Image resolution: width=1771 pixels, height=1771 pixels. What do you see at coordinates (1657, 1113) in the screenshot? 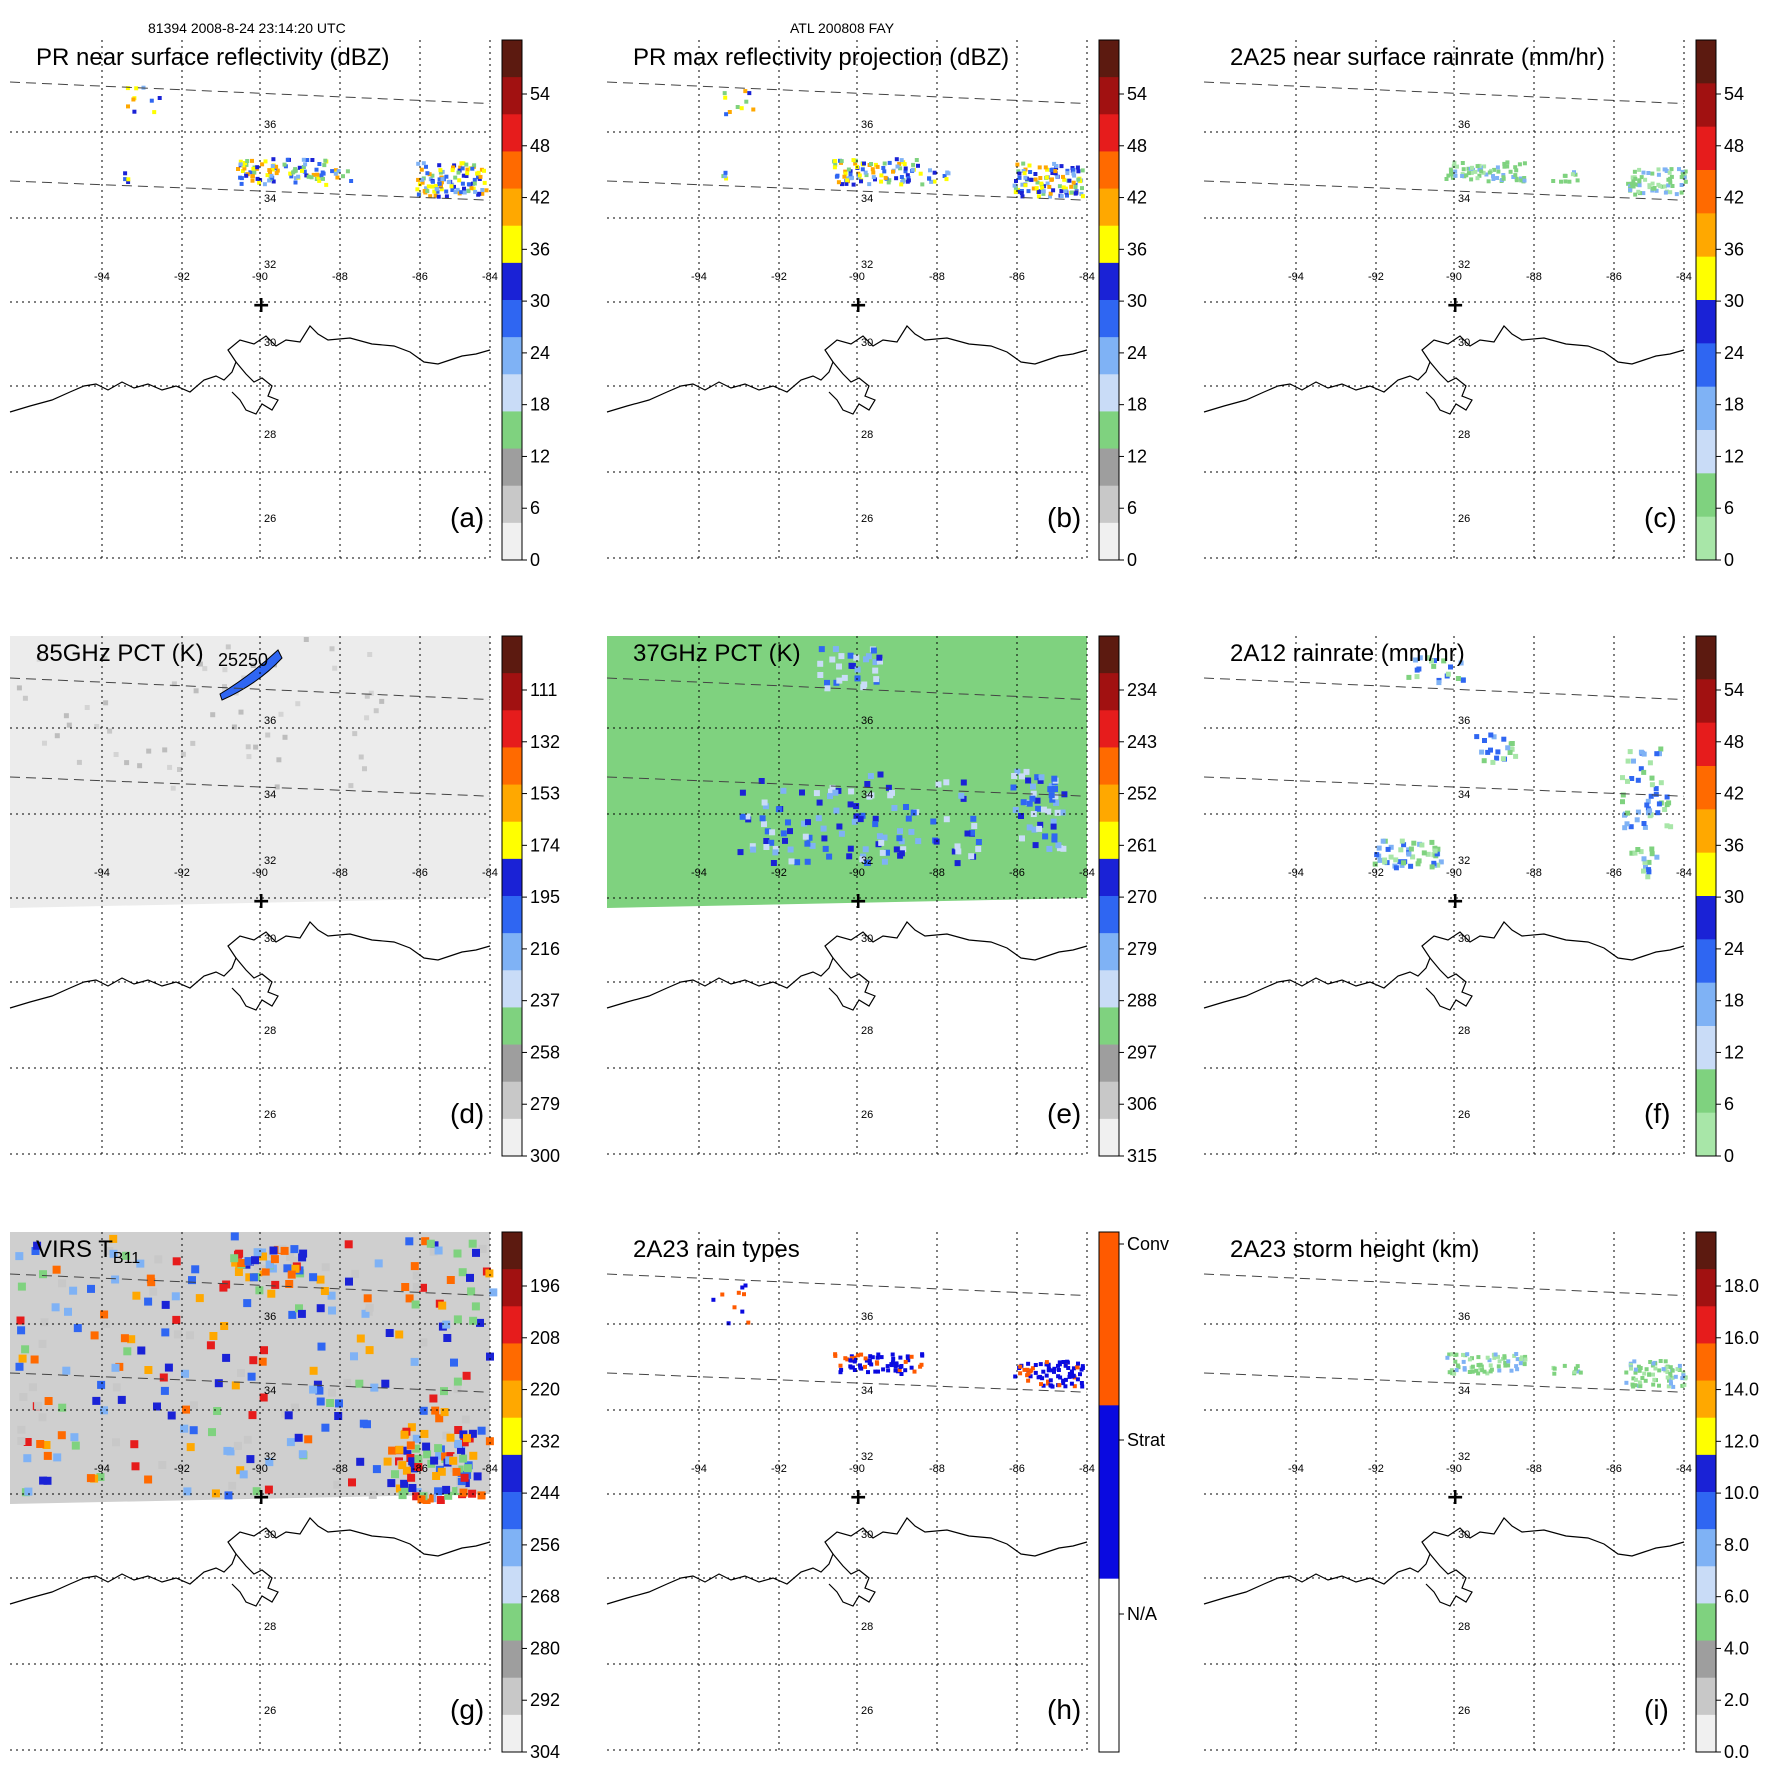
I see `panel-label: (f)` at bounding box center [1657, 1113].